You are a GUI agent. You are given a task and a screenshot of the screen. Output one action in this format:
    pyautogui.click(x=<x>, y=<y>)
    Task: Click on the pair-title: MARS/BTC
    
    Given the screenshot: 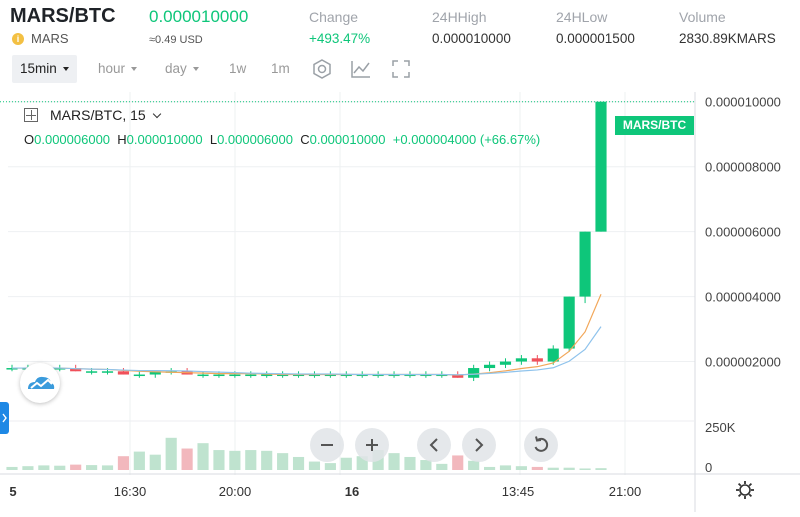 What is the action you would take?
    pyautogui.click(x=63, y=16)
    